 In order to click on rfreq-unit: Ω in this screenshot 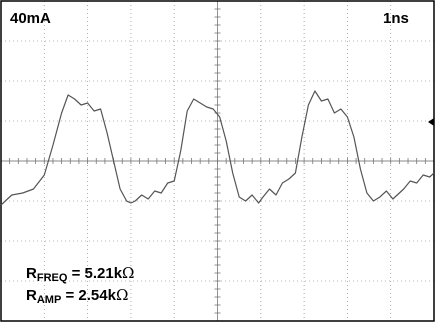, I will do `click(128, 273)`.